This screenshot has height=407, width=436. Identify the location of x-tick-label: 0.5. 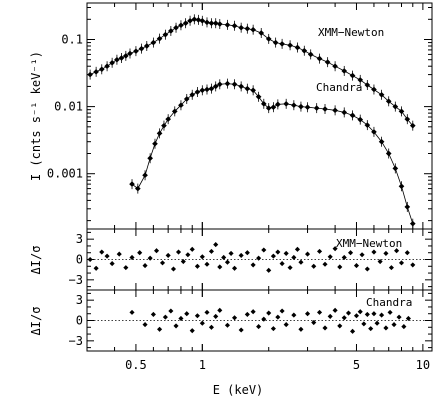
(136, 365).